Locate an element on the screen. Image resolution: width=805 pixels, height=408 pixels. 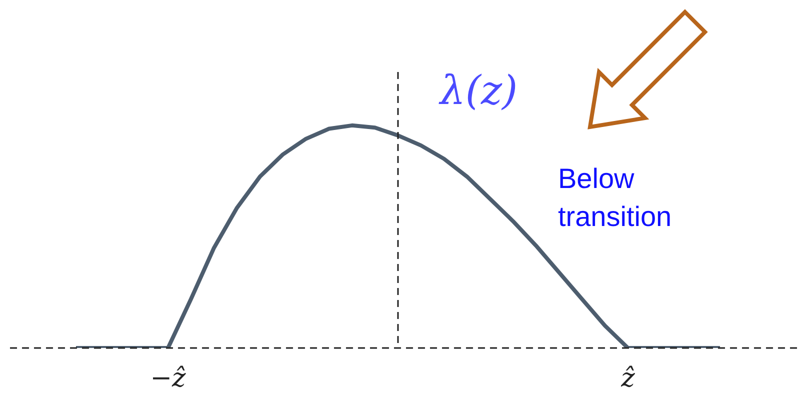
annotation: Below transition is located at coordinates (615, 198).